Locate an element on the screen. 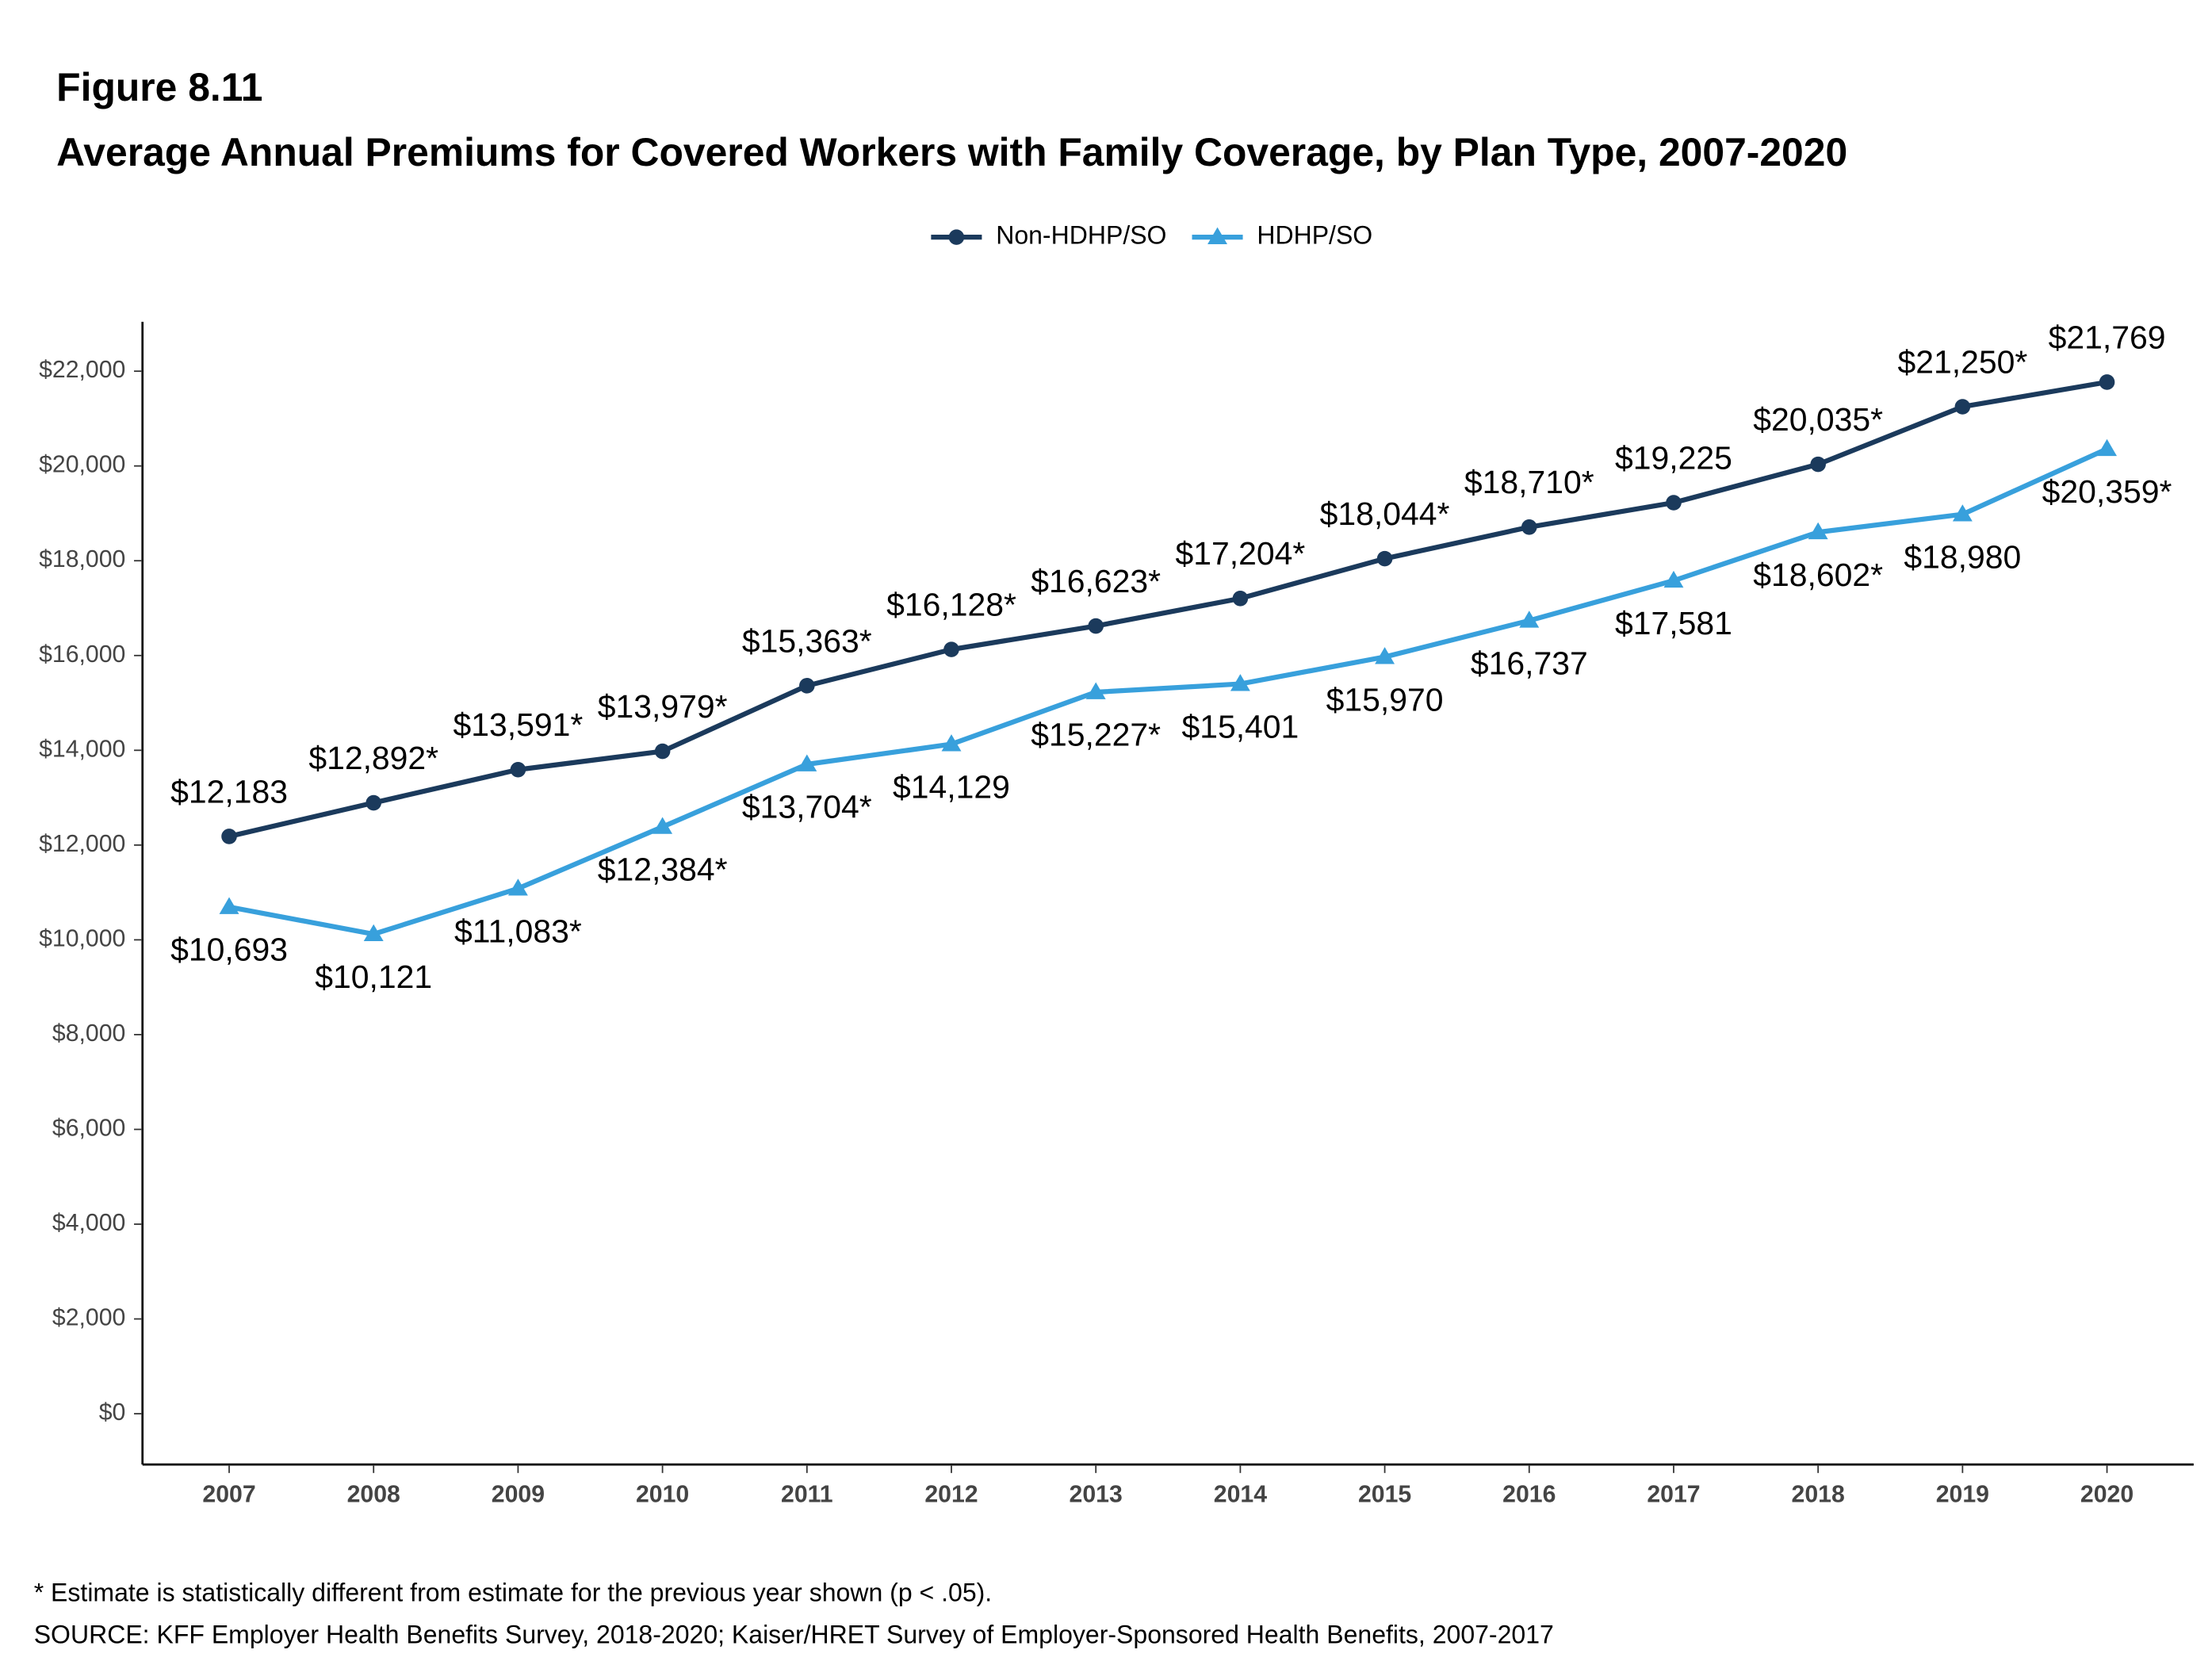 This screenshot has height=1665, width=2212. legend-item: Non-HDHP/SO is located at coordinates (1048, 235).